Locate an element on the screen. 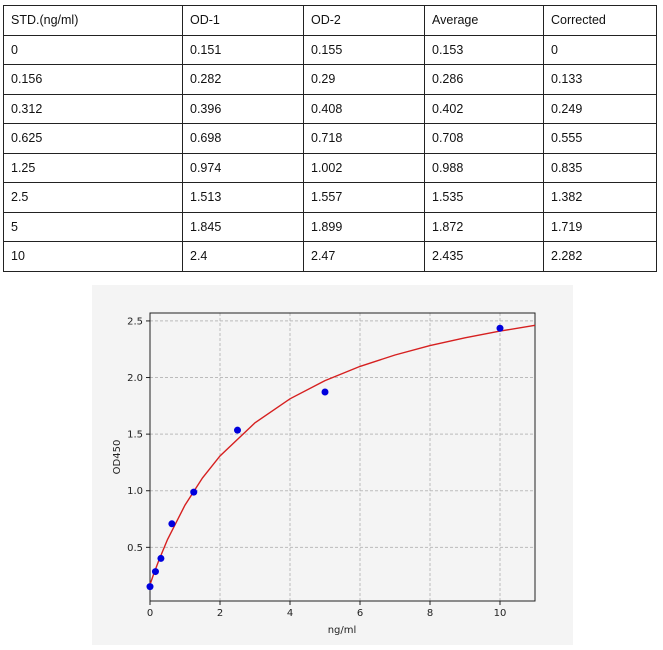 The width and height of the screenshot is (663, 650). table-cell: 0.698 is located at coordinates (243, 138).